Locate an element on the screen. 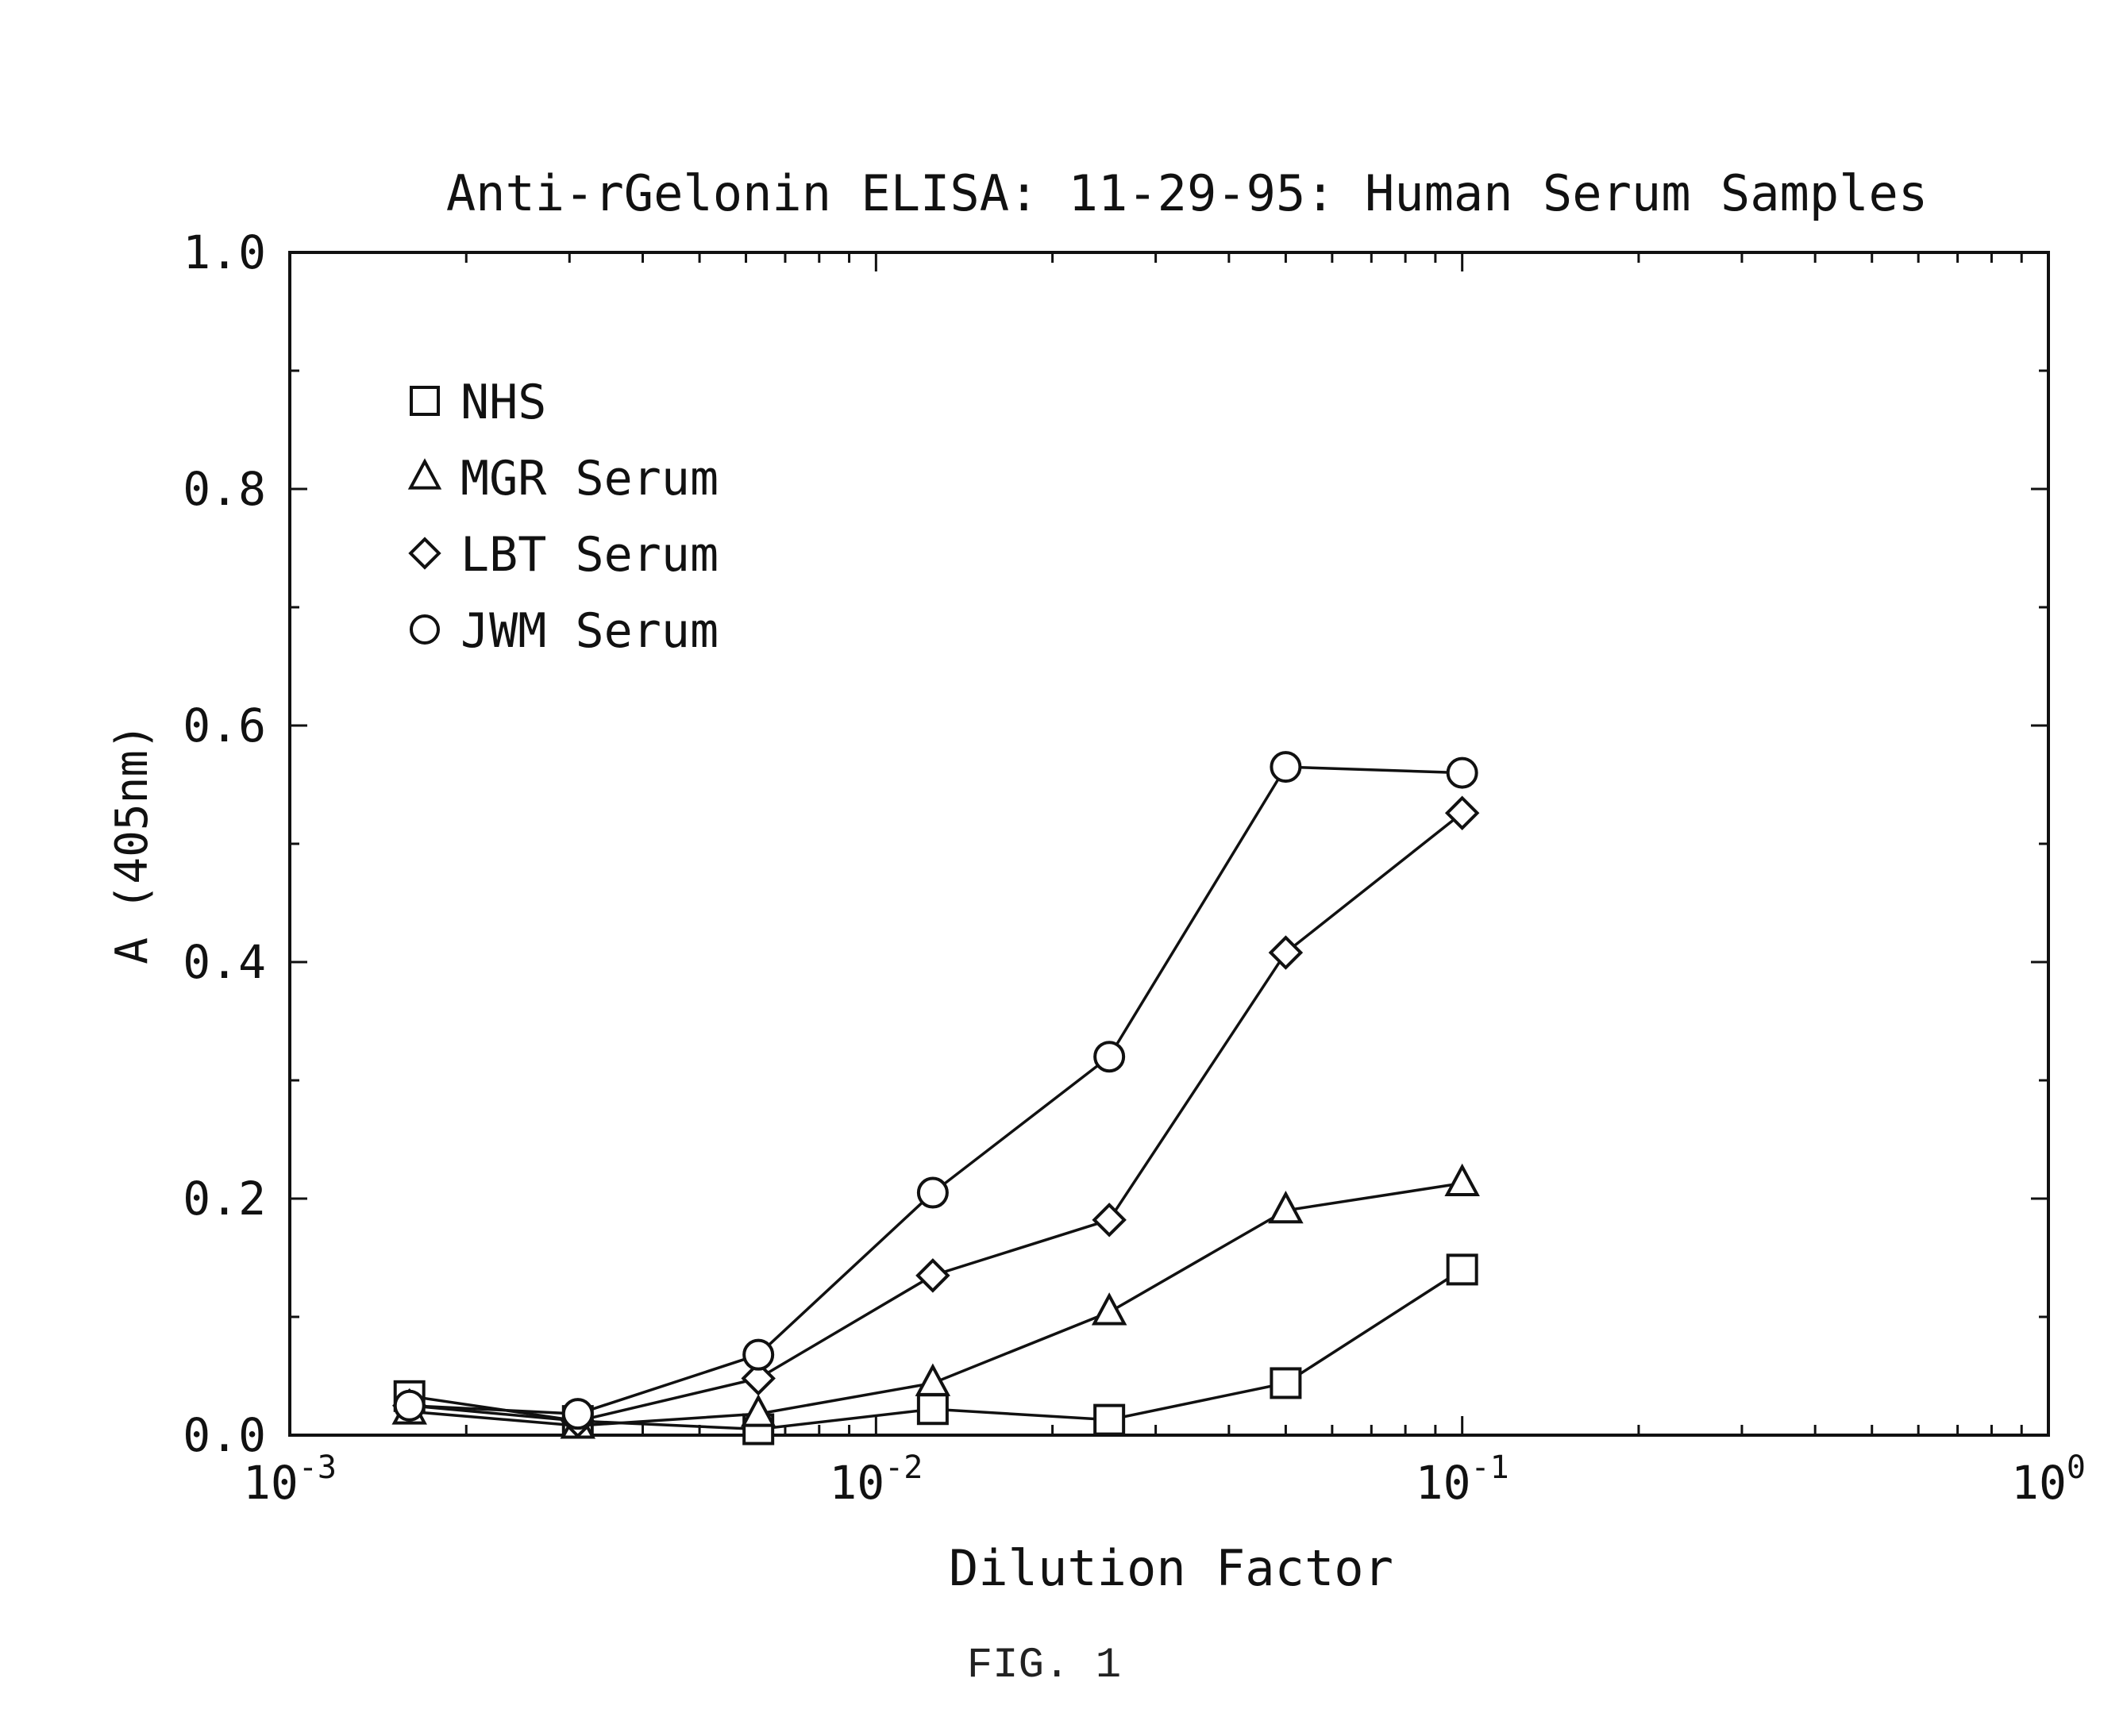 This screenshot has width=2127, height=1736. legend-item: LBT Serum is located at coordinates (564, 555).